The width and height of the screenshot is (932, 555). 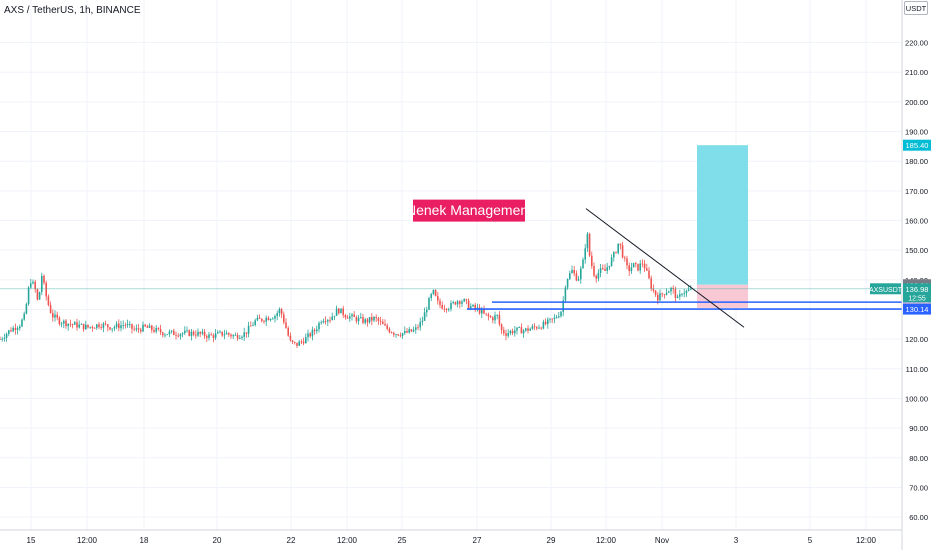 What do you see at coordinates (72, 10) in the screenshot?
I see `symbol-header: AXS / TetherUS, 1h, BINANCE` at bounding box center [72, 10].